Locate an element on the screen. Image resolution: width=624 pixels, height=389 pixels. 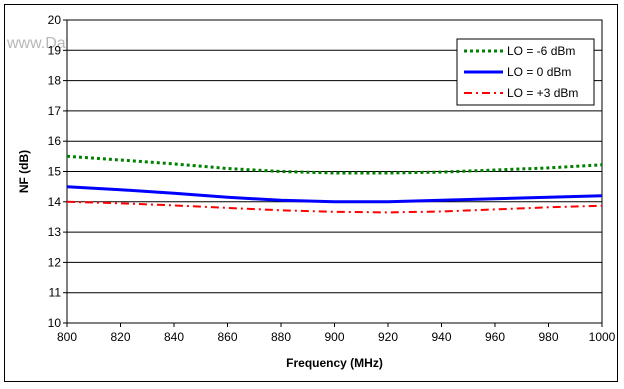
legend-entry-1: LO = -6 dBm is located at coordinates (541, 51).